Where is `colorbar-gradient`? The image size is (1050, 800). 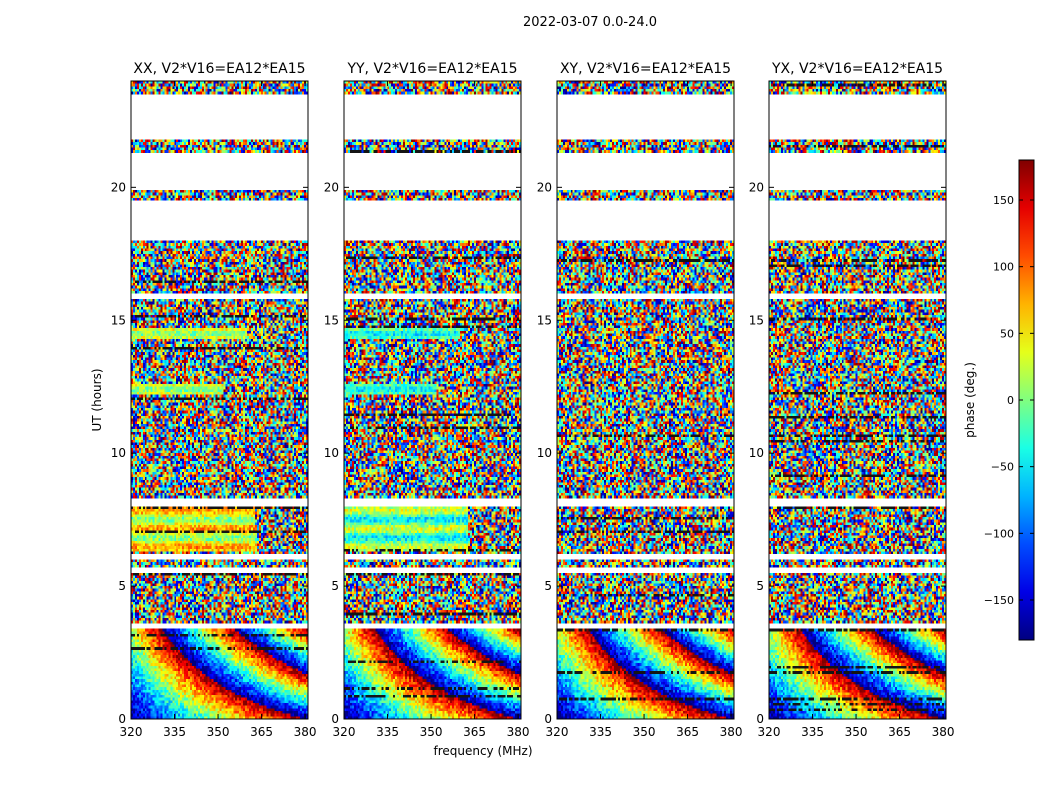
colorbar-gradient is located at coordinates (1026, 400).